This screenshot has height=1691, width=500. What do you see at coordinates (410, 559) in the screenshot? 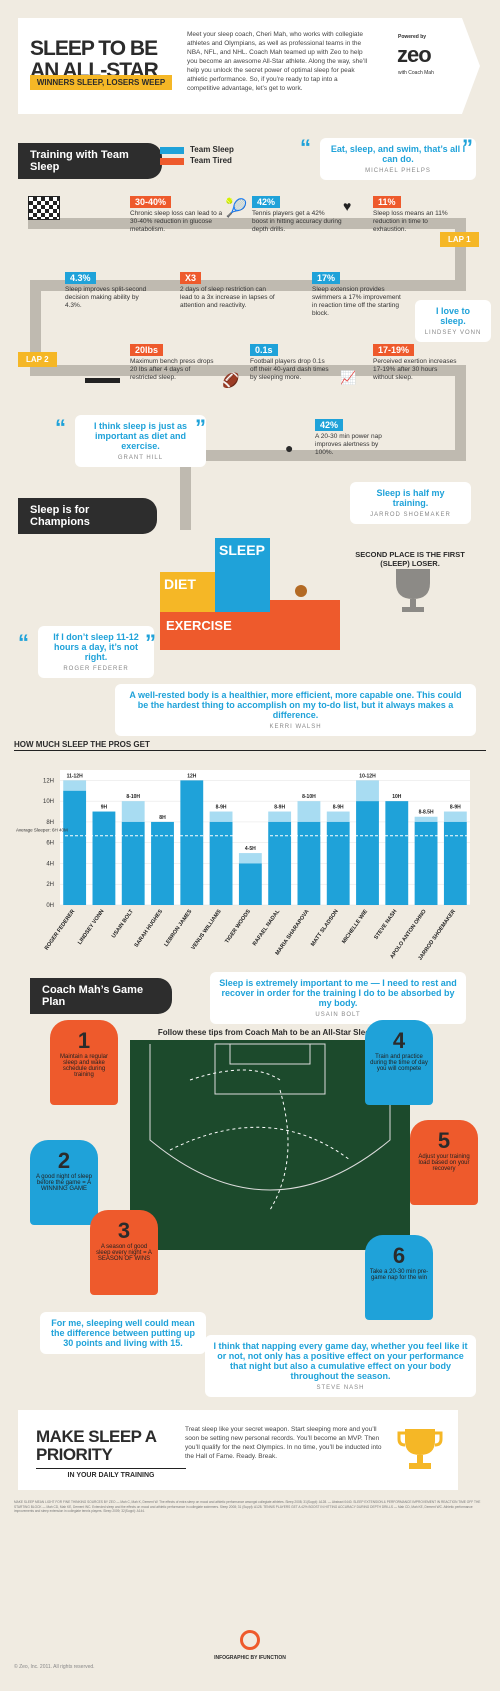
I see `second-place-text: SECOND PLACE IS THE FIRST (SLEEP) LOSER.` at bounding box center [410, 559].